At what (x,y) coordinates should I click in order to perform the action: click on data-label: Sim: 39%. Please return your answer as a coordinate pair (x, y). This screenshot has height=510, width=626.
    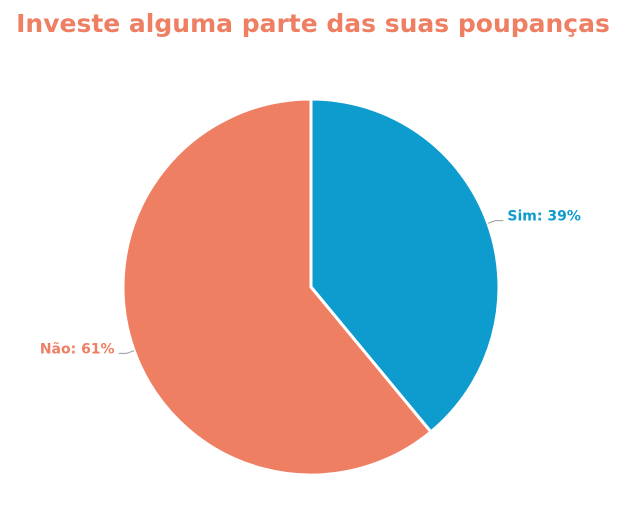
    Looking at the image, I should click on (543, 217).